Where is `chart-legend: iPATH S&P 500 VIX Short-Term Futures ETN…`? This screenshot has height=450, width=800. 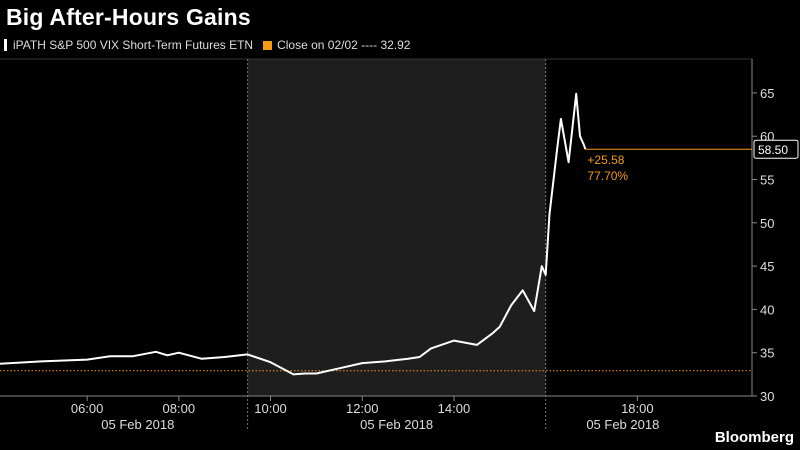 chart-legend: iPATH S&P 500 VIX Short-Term Futures ETN… is located at coordinates (207, 45).